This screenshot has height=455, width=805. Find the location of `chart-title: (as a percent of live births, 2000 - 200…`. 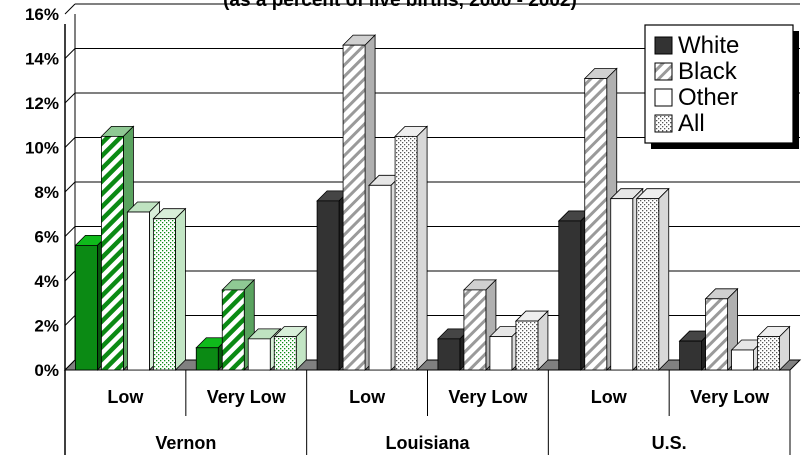

chart-title: (as a percent of live births, 2000 - 200… is located at coordinates (400, 5).